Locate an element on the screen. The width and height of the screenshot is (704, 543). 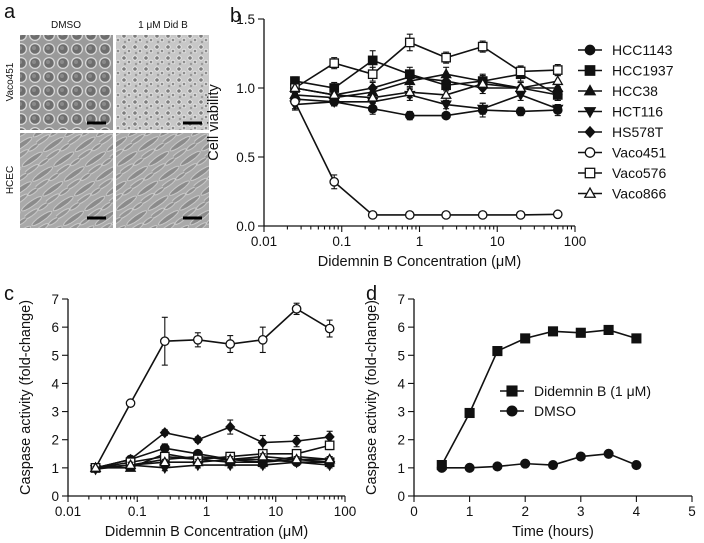
micrograph-hcec-dmso is located at coordinates (66, 180).